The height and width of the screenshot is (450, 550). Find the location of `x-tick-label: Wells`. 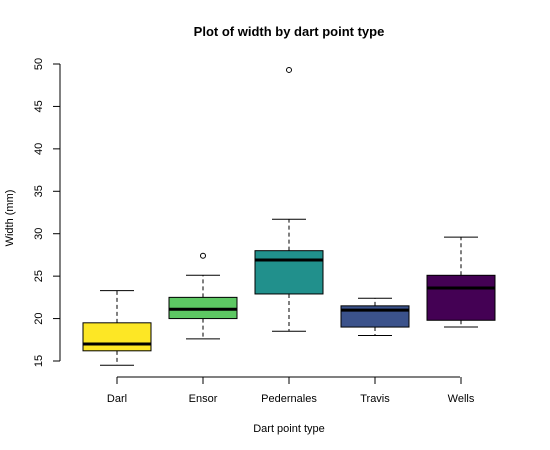

x-tick-label: Wells is located at coordinates (461, 399).